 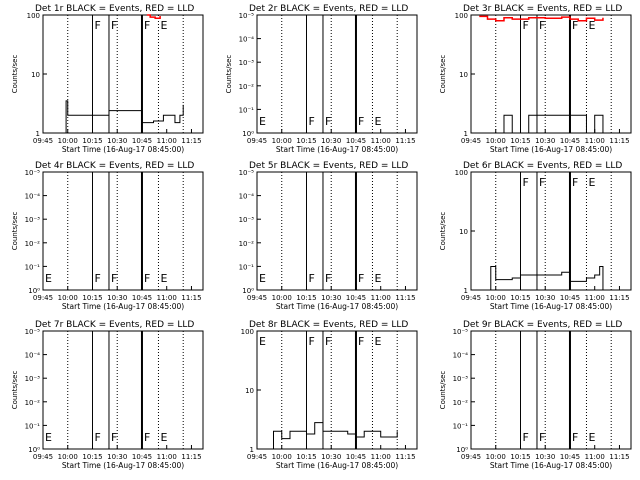 What do you see at coordinates (328, 166) in the screenshot?
I see `chart-title: Det 5r BLACK = Events, RED = LLD` at bounding box center [328, 166].